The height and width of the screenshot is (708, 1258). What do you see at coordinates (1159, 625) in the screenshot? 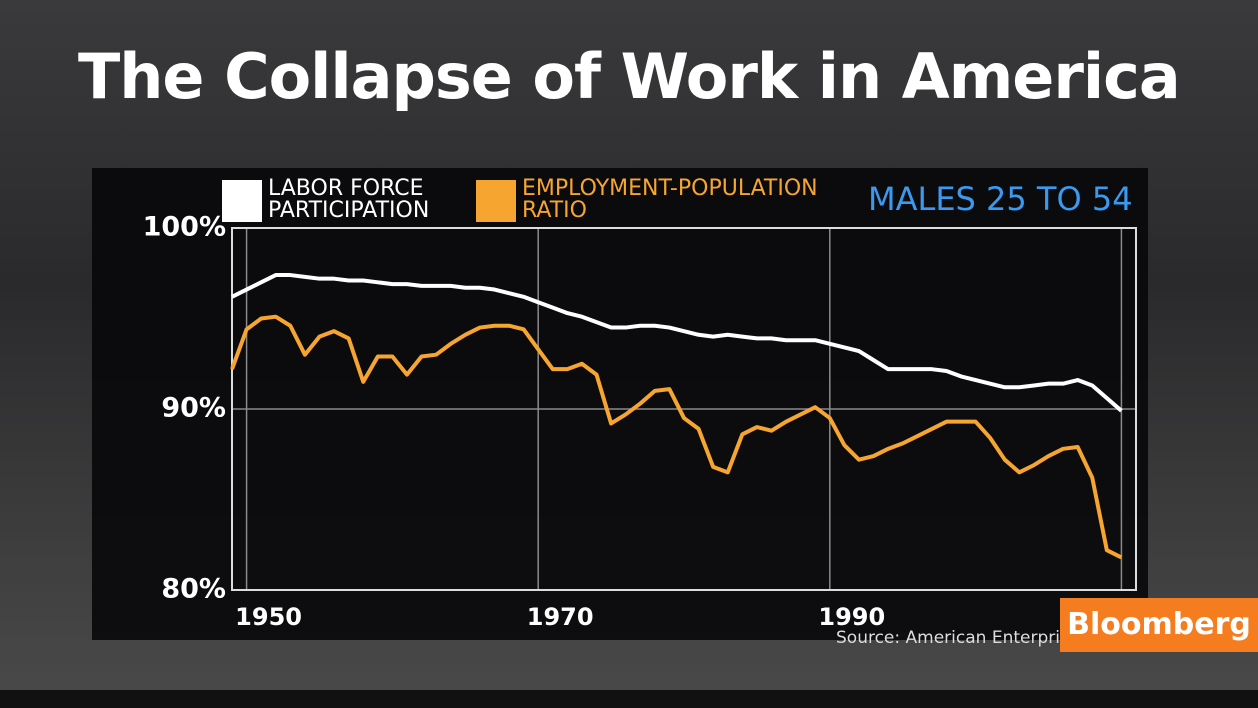
I see `brand-logo: Bloomberg` at bounding box center [1159, 625].